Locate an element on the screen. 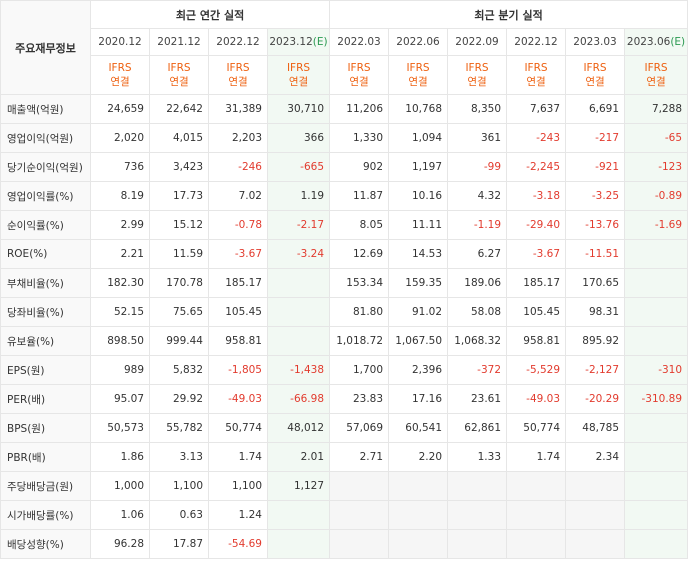 This screenshot has width=689, height=562. table-cell: 1,197 is located at coordinates (418, 167).